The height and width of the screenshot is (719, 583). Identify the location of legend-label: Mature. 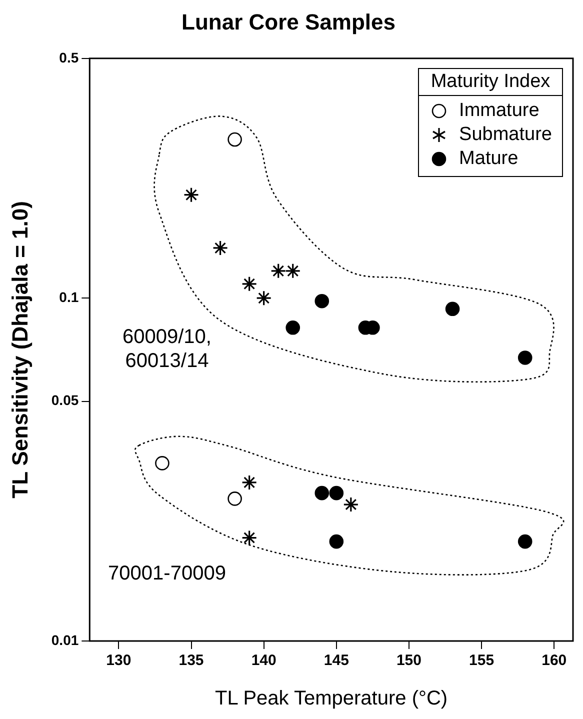
(488, 159).